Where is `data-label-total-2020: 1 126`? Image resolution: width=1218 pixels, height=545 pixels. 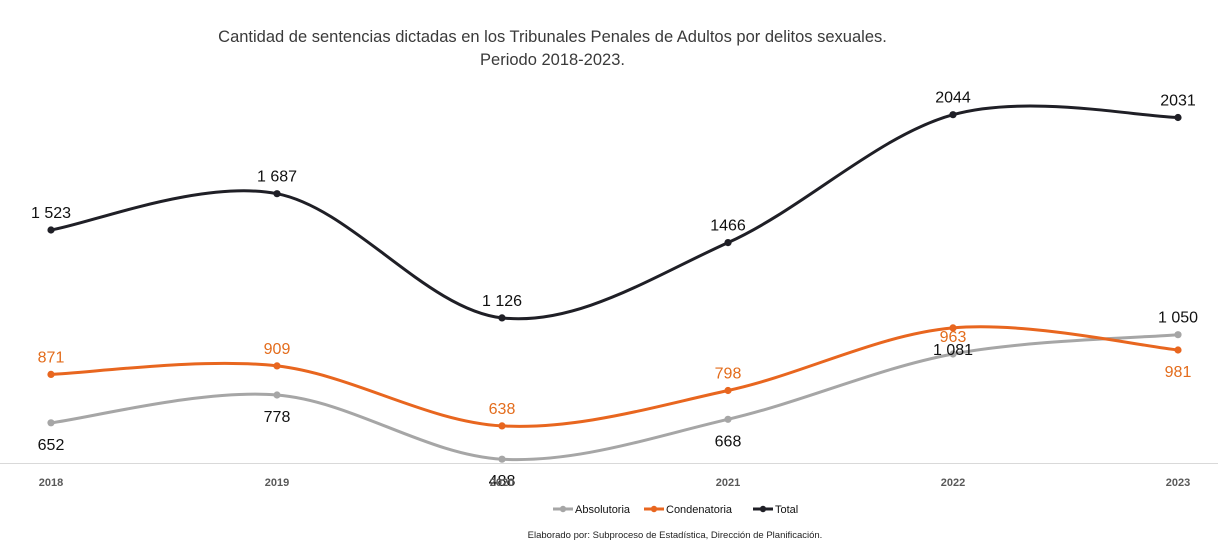
data-label-total-2020: 1 126 is located at coordinates (502, 301).